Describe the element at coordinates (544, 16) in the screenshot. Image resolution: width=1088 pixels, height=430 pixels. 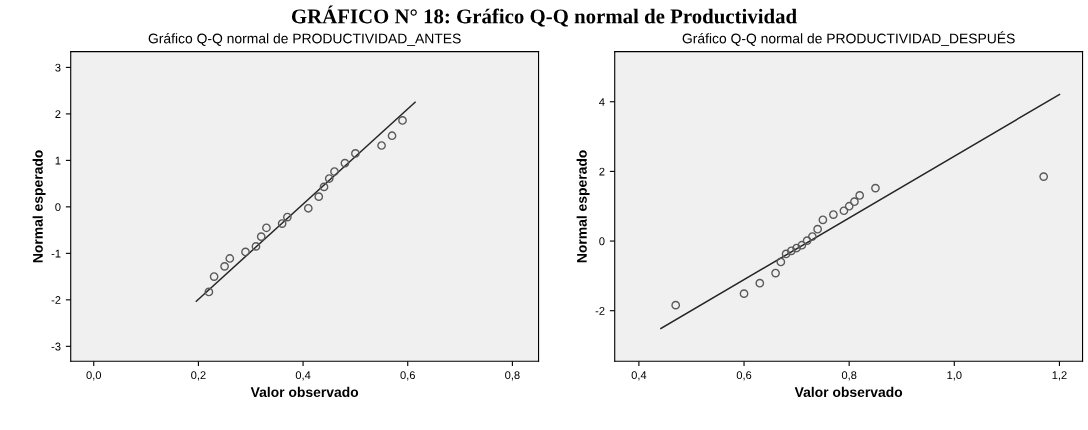
I see `text: GRÁFICO N° 18: Gráfico Q-Q normal de Productividad` at that location.